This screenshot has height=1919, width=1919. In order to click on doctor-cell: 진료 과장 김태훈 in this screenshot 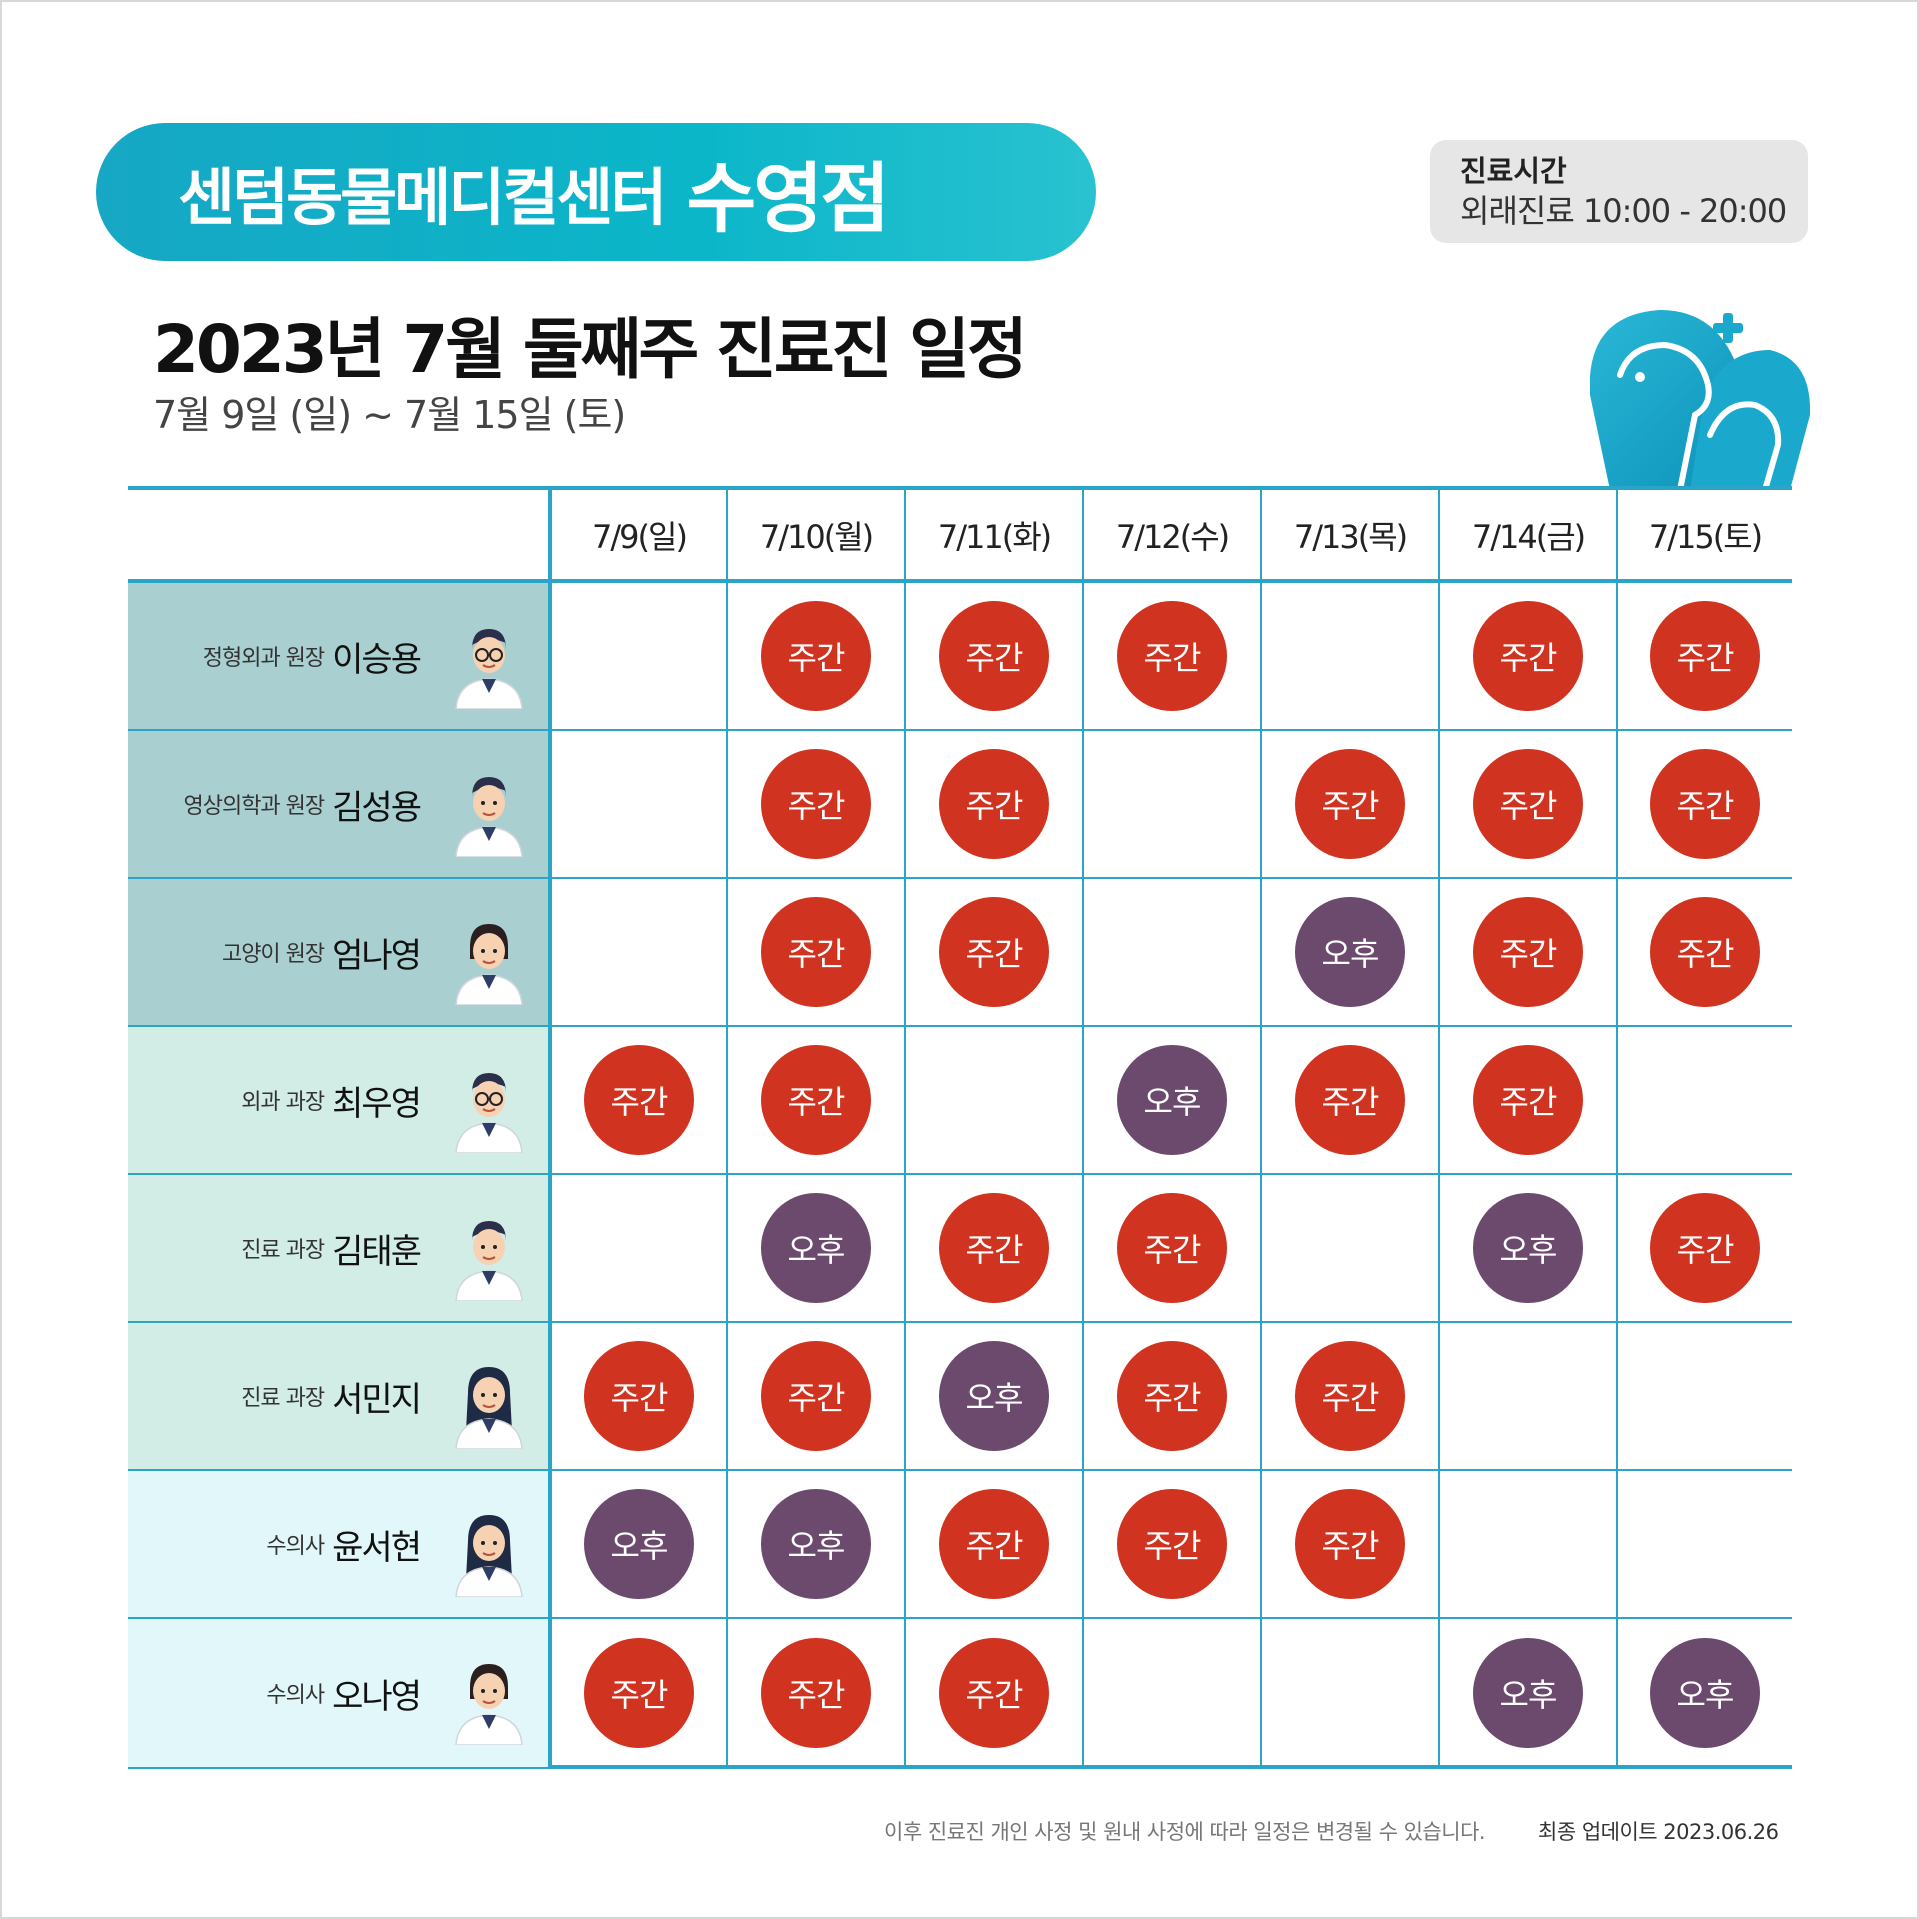, I will do `click(338, 1248)`.